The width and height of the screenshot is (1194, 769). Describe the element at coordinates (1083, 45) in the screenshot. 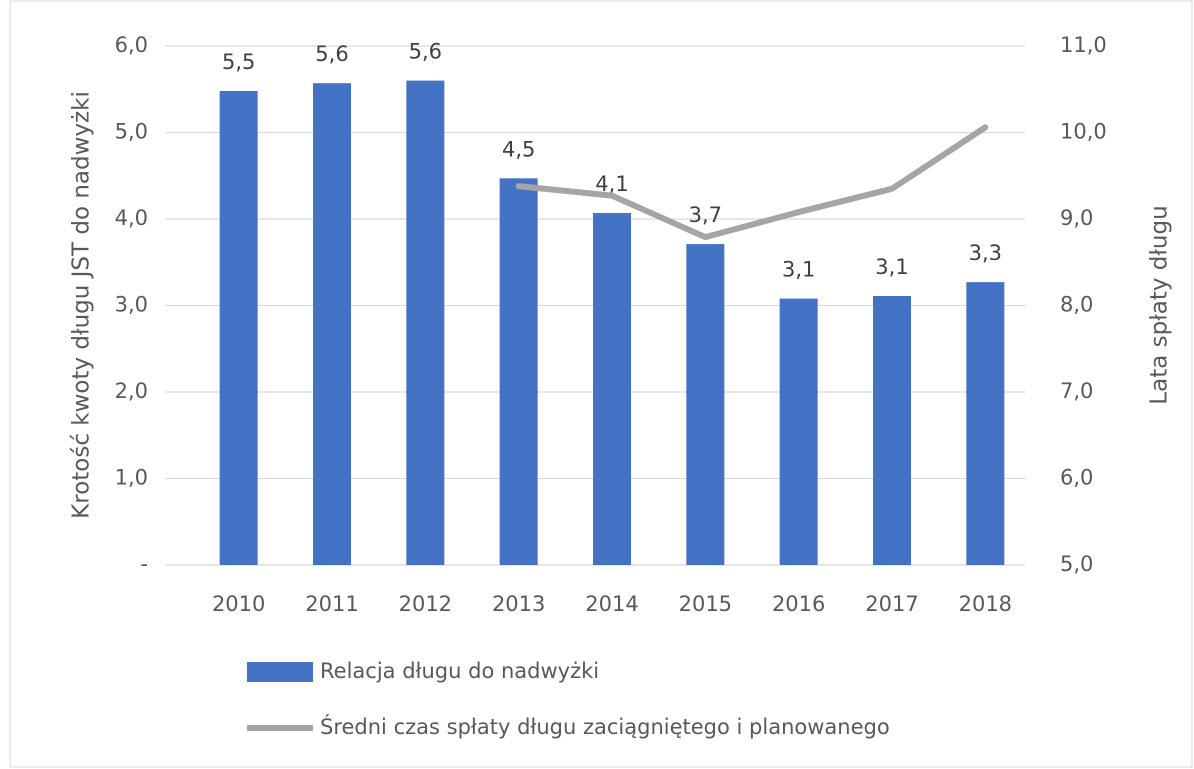

I see `y2-tick-label: 11,0` at that location.